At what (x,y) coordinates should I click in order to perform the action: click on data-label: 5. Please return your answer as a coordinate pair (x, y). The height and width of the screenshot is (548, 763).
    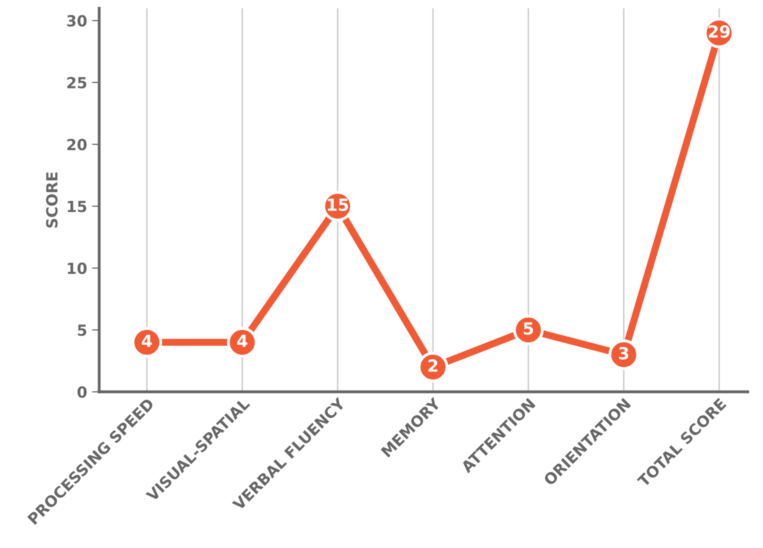
    Looking at the image, I should click on (529, 328).